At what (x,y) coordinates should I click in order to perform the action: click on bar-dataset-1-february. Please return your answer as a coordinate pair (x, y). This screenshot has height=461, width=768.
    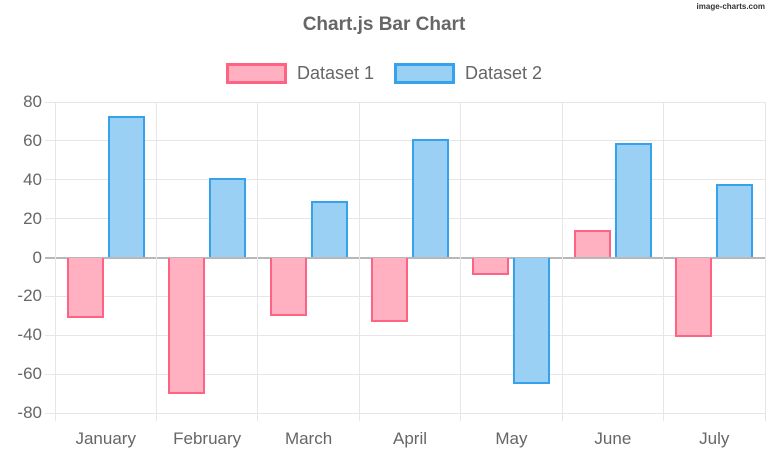
    Looking at the image, I should click on (187, 325).